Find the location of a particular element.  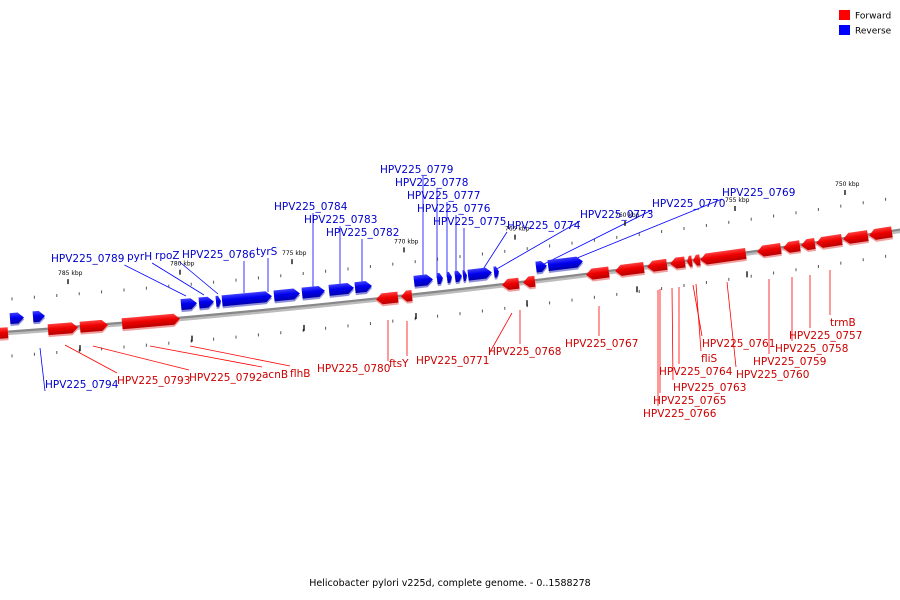

gene-label: HPV225_0758 is located at coordinates (811, 349).